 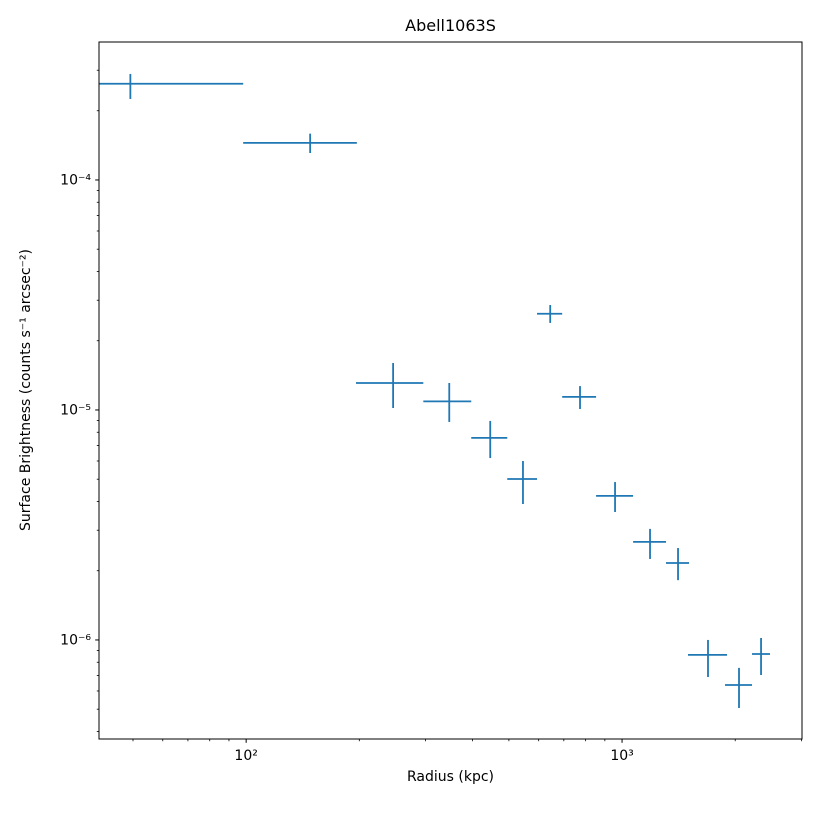 I want to click on chart-title: Abell1063S, so click(x=450, y=25).